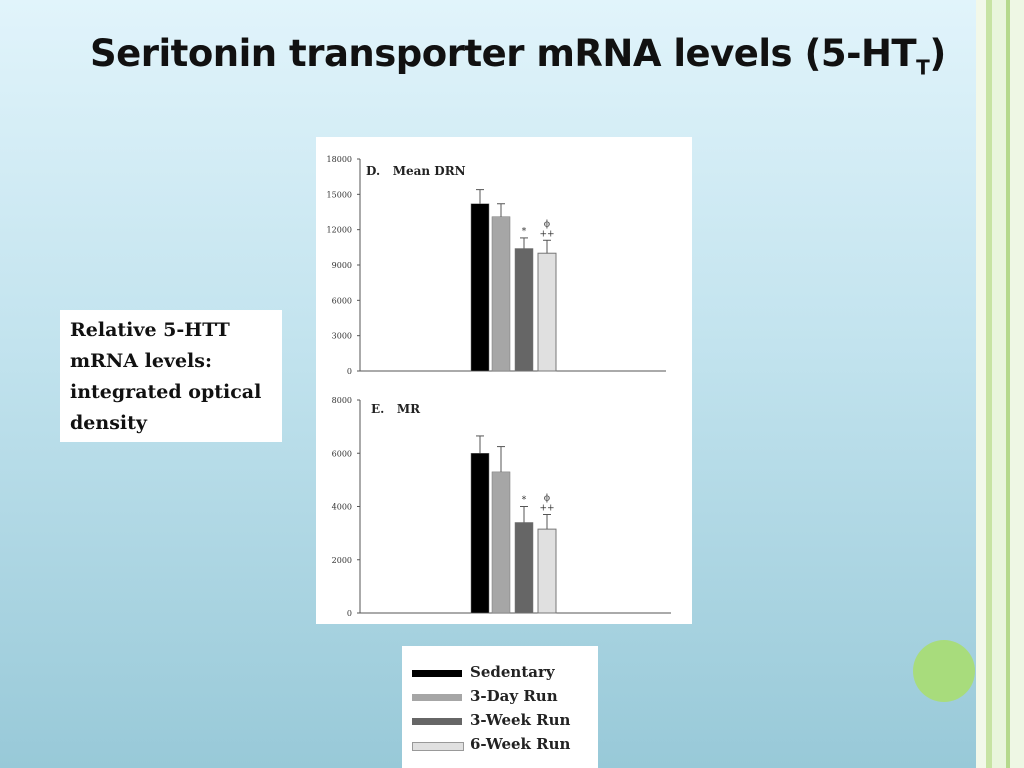 This screenshot has width=1024, height=768. I want to click on legend-item: 3-Week Run, so click(505, 722).